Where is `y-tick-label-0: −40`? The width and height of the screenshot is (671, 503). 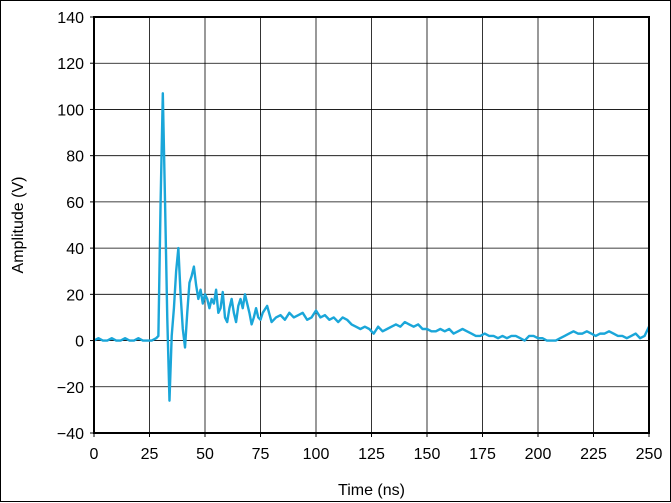 y-tick-label-0: −40 is located at coordinates (70, 434).